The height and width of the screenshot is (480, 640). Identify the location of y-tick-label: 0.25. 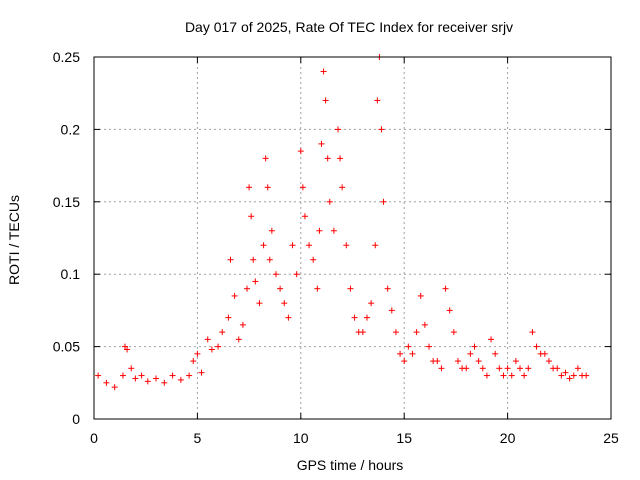
(66, 57).